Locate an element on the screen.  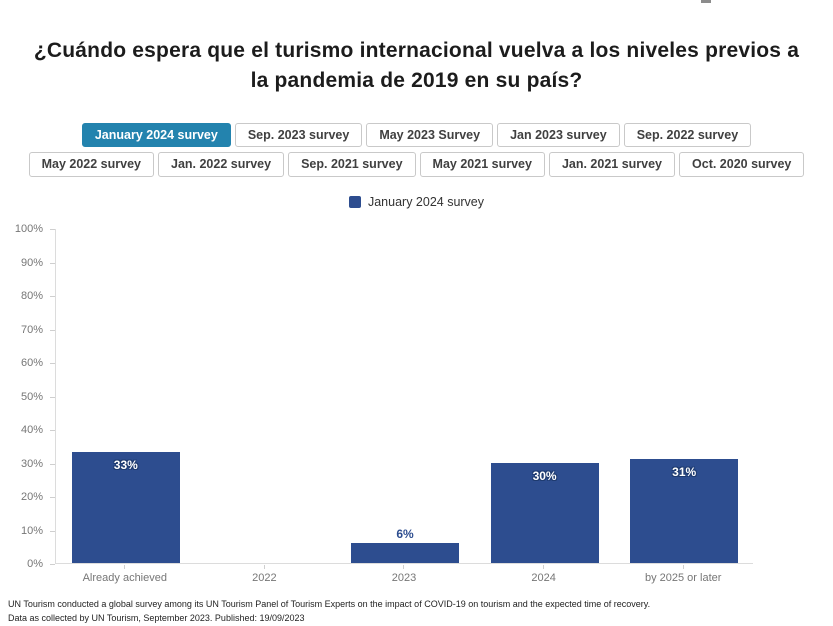
y-axis-tick-label: 40% is located at coordinates (31, 430).